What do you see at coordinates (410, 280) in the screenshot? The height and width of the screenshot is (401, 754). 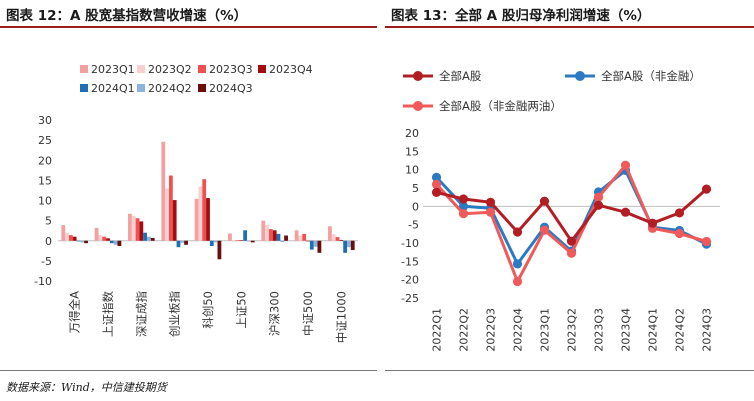 I see `y-tick-label: -20` at bounding box center [410, 280].